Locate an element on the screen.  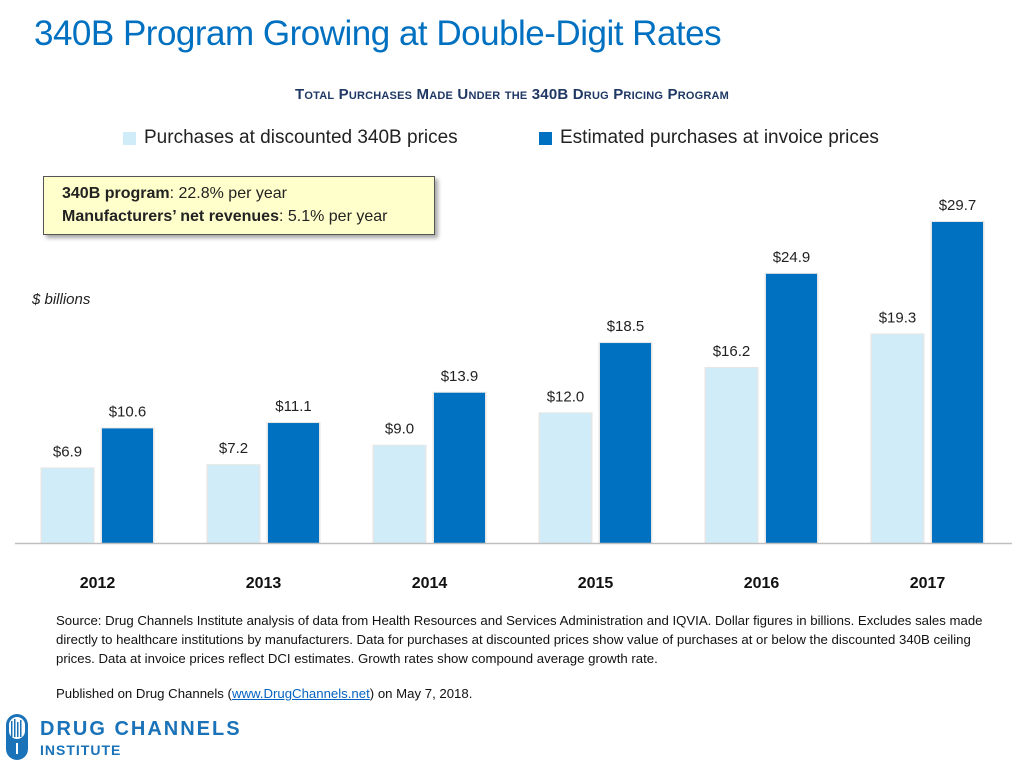
x-tick-label-2013: 2013 is located at coordinates (264, 583).